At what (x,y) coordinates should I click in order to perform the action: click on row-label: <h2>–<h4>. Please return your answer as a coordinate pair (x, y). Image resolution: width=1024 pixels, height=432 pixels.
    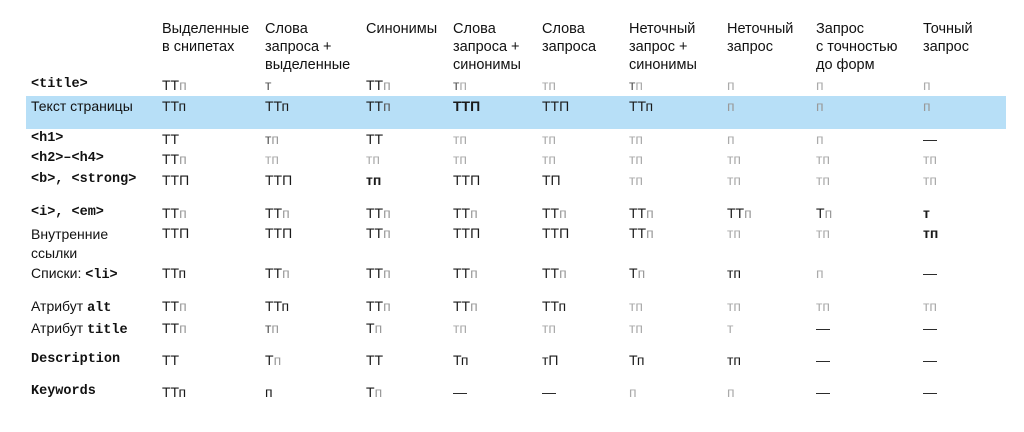
    Looking at the image, I should click on (67, 158).